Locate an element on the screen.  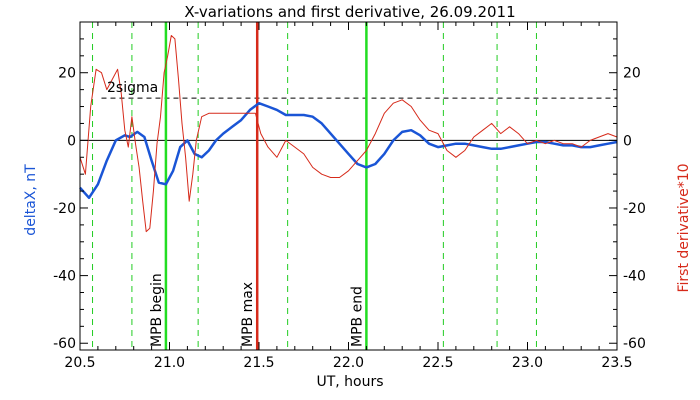
x-tick-label: 23.5 is located at coordinates (616, 363).